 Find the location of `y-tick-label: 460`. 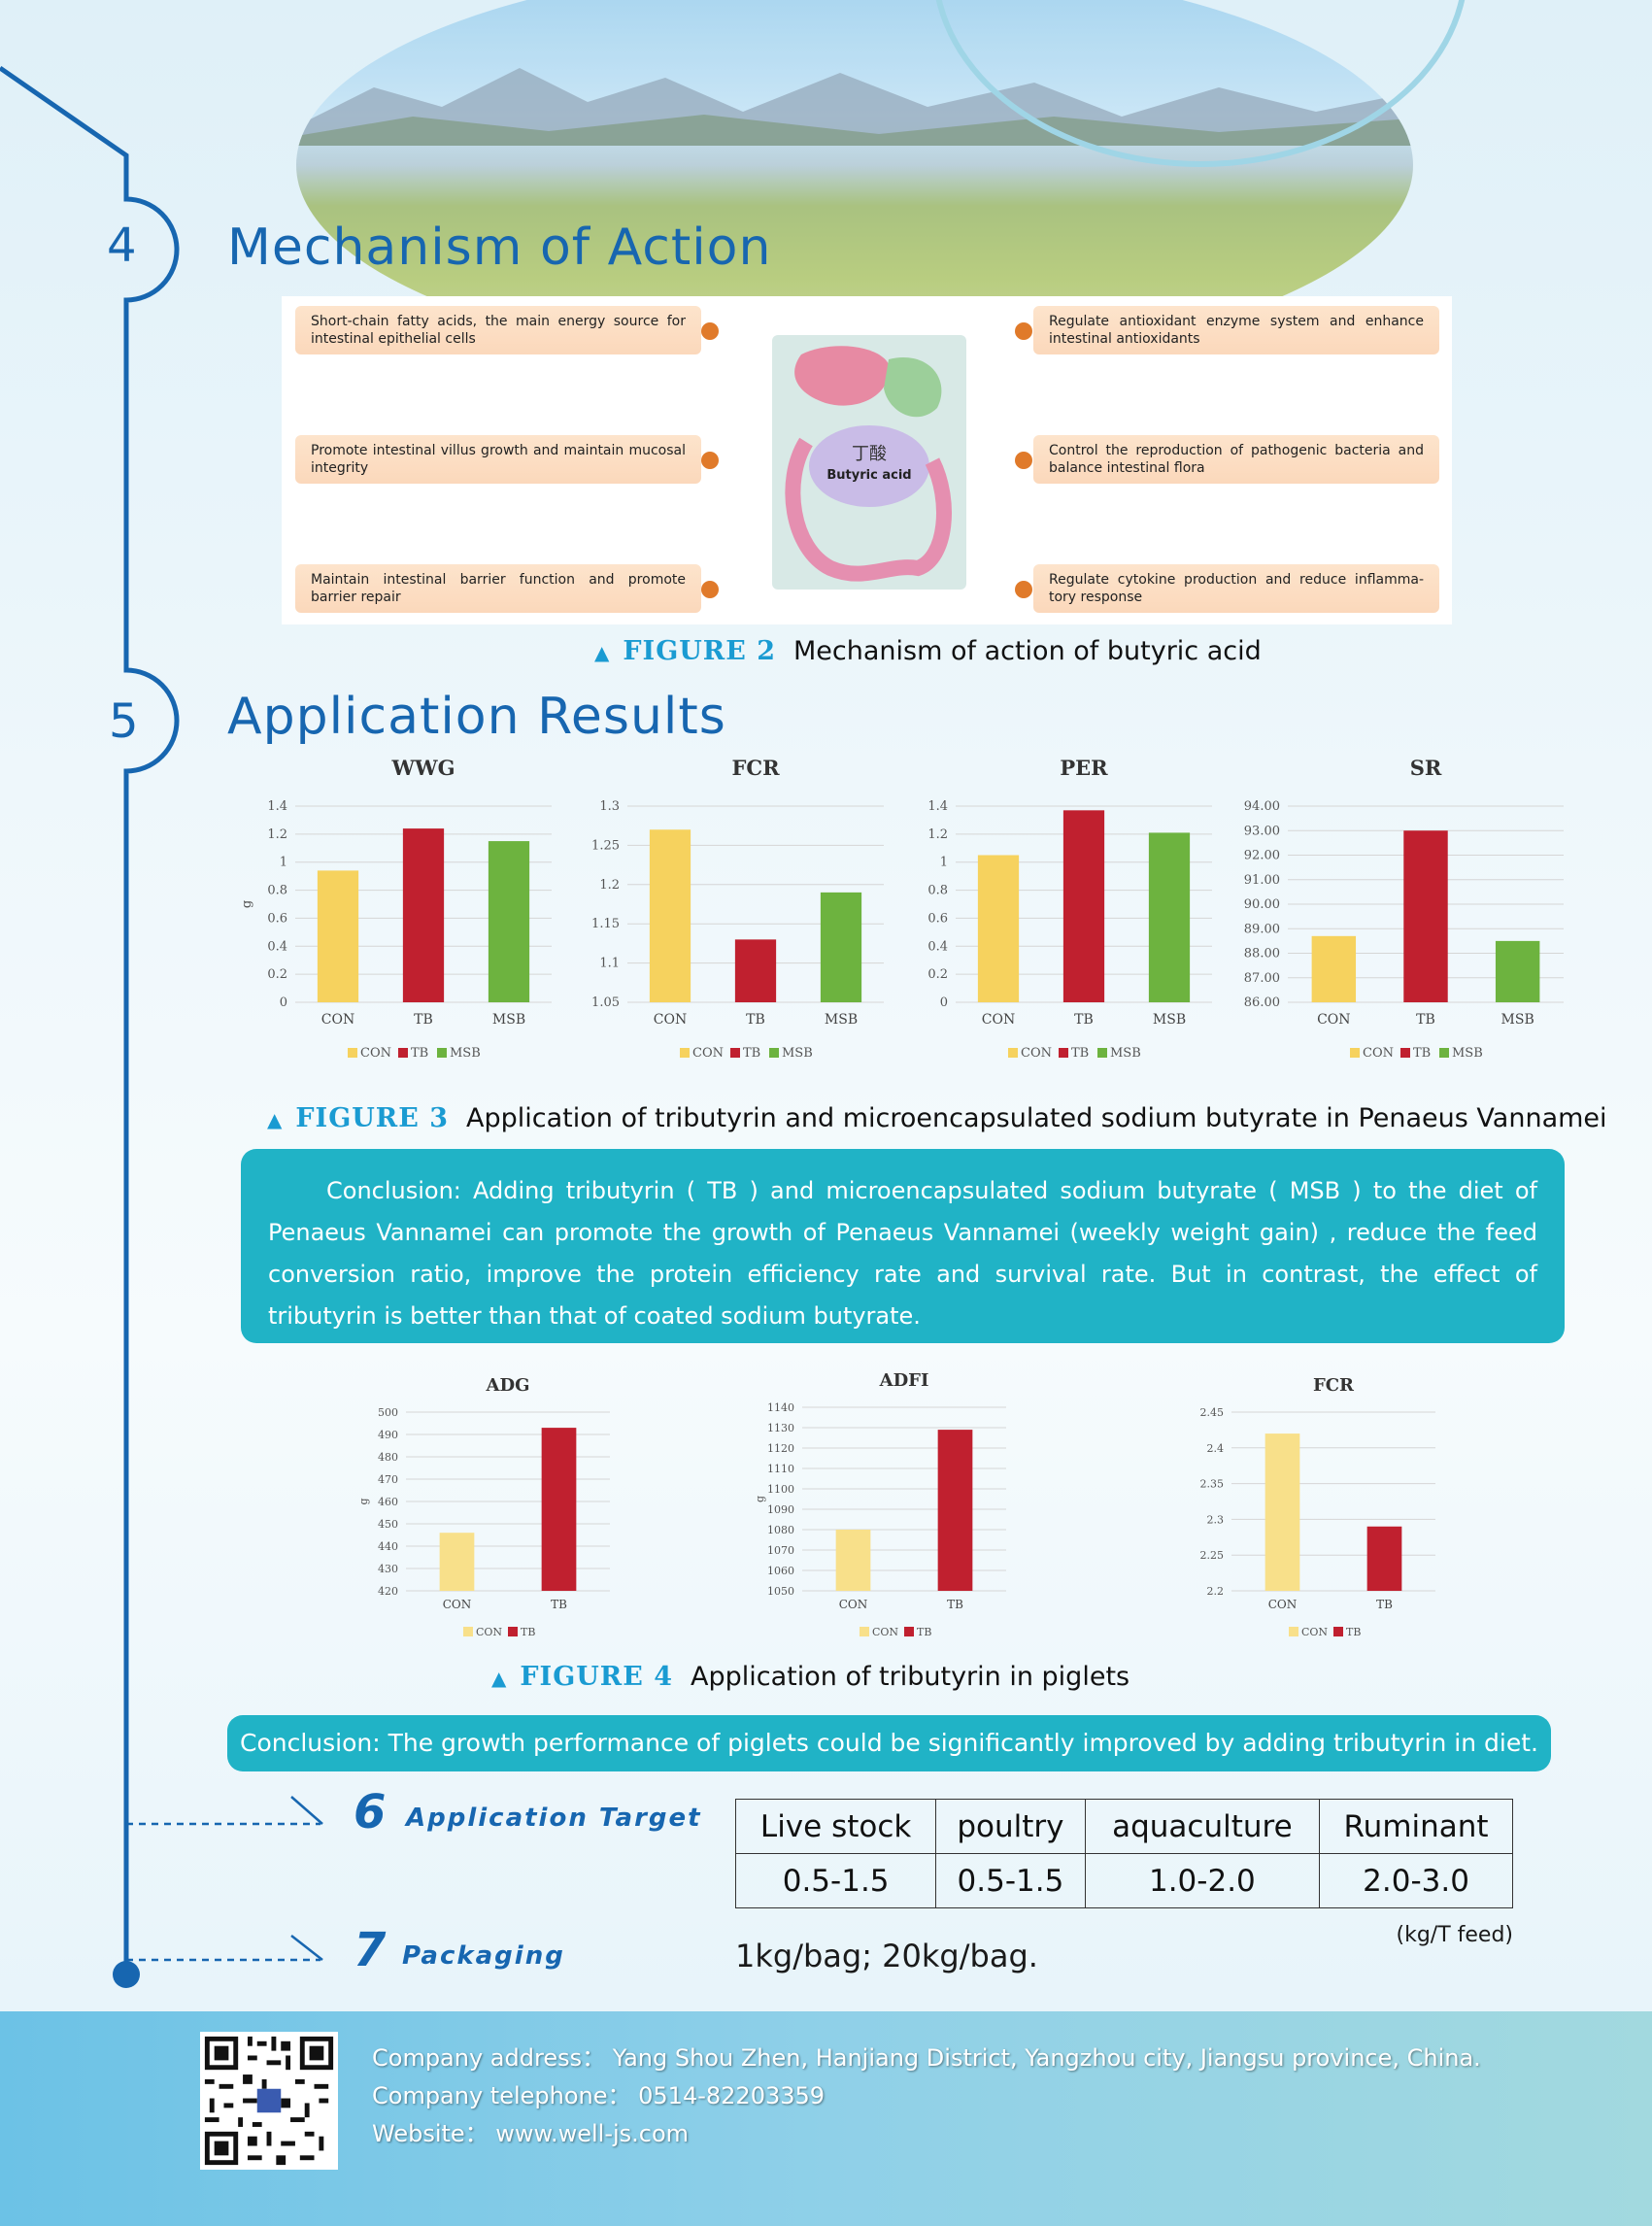

y-tick-label: 460 is located at coordinates (388, 1502).